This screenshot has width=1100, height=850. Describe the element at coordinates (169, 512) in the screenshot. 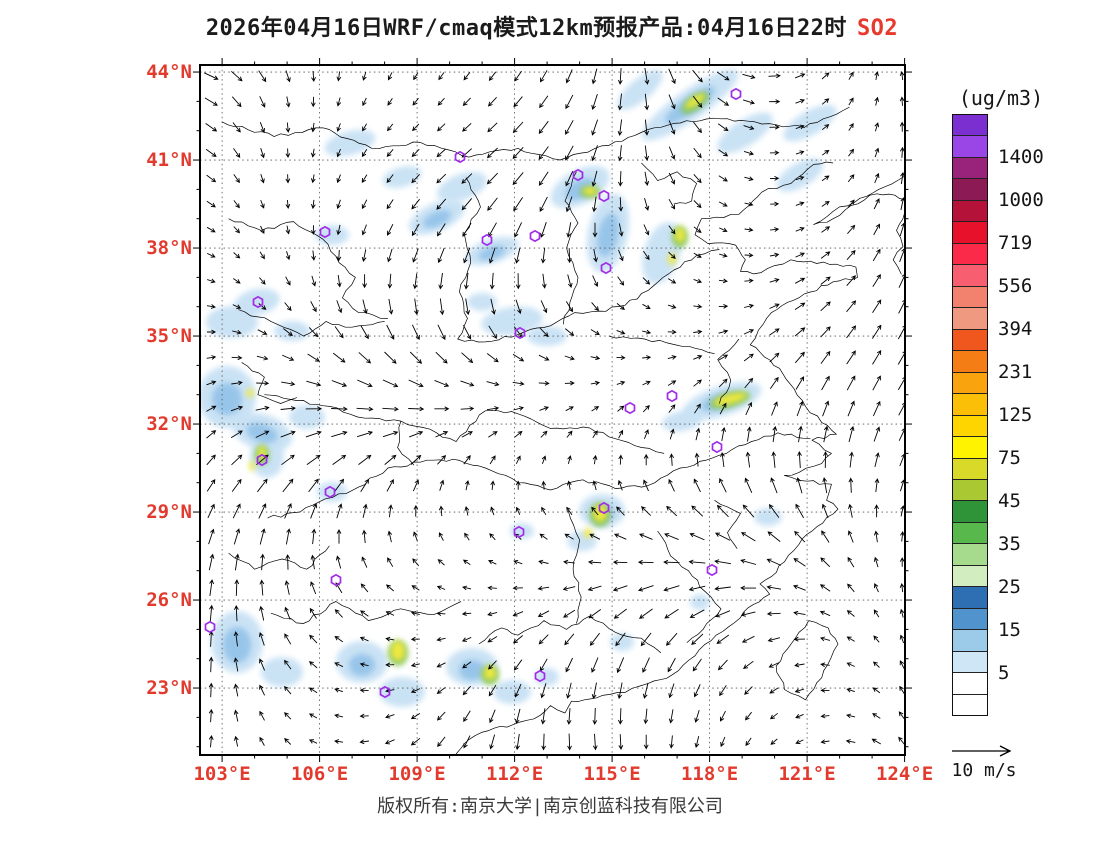

I see `lat-tick-label: 29°N` at that location.